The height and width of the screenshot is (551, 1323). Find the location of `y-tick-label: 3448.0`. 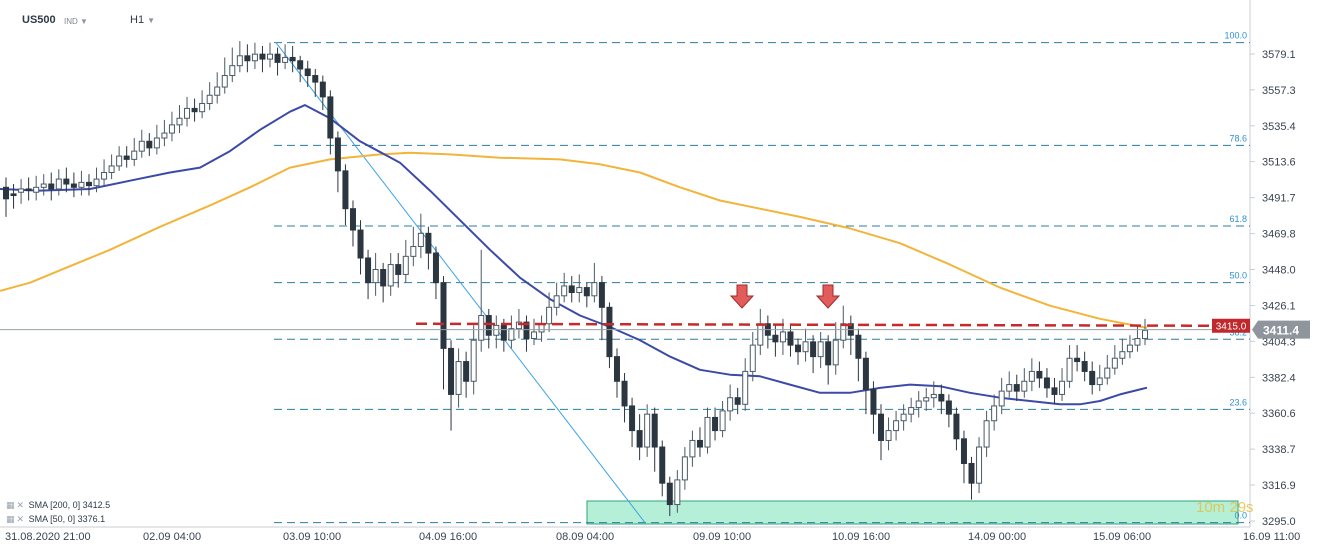

y-tick-label: 3448.0 is located at coordinates (1279, 271).